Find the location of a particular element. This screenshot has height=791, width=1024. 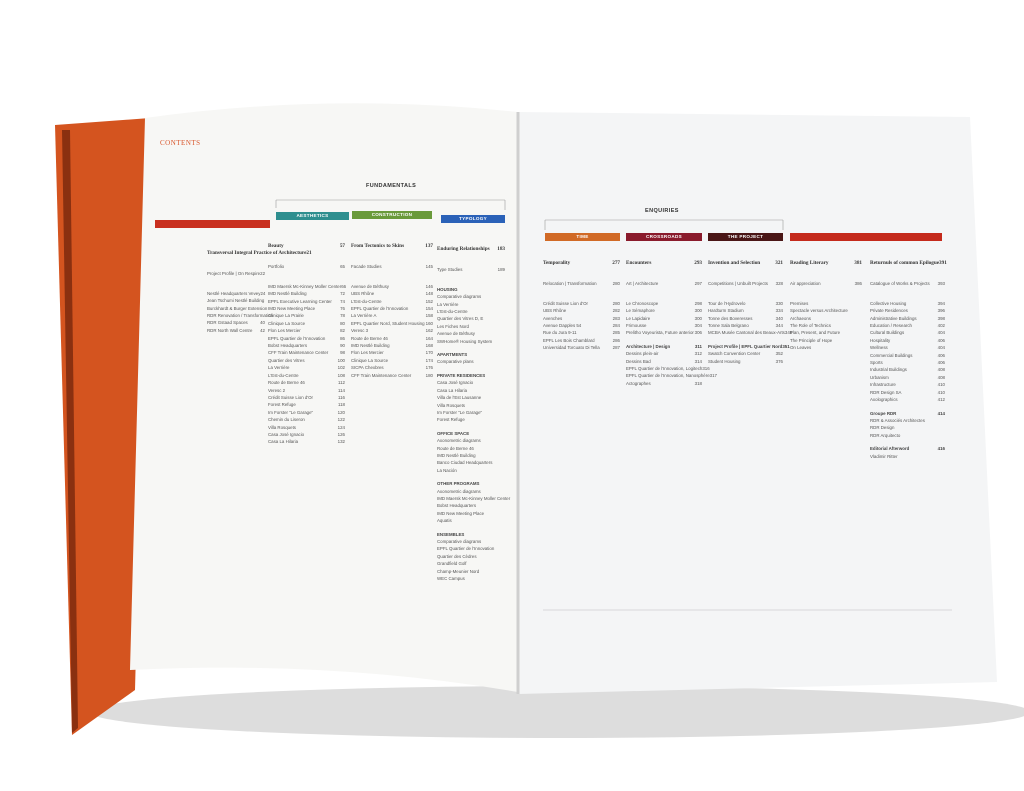

entry-page: 316 is located at coordinates (706, 369).